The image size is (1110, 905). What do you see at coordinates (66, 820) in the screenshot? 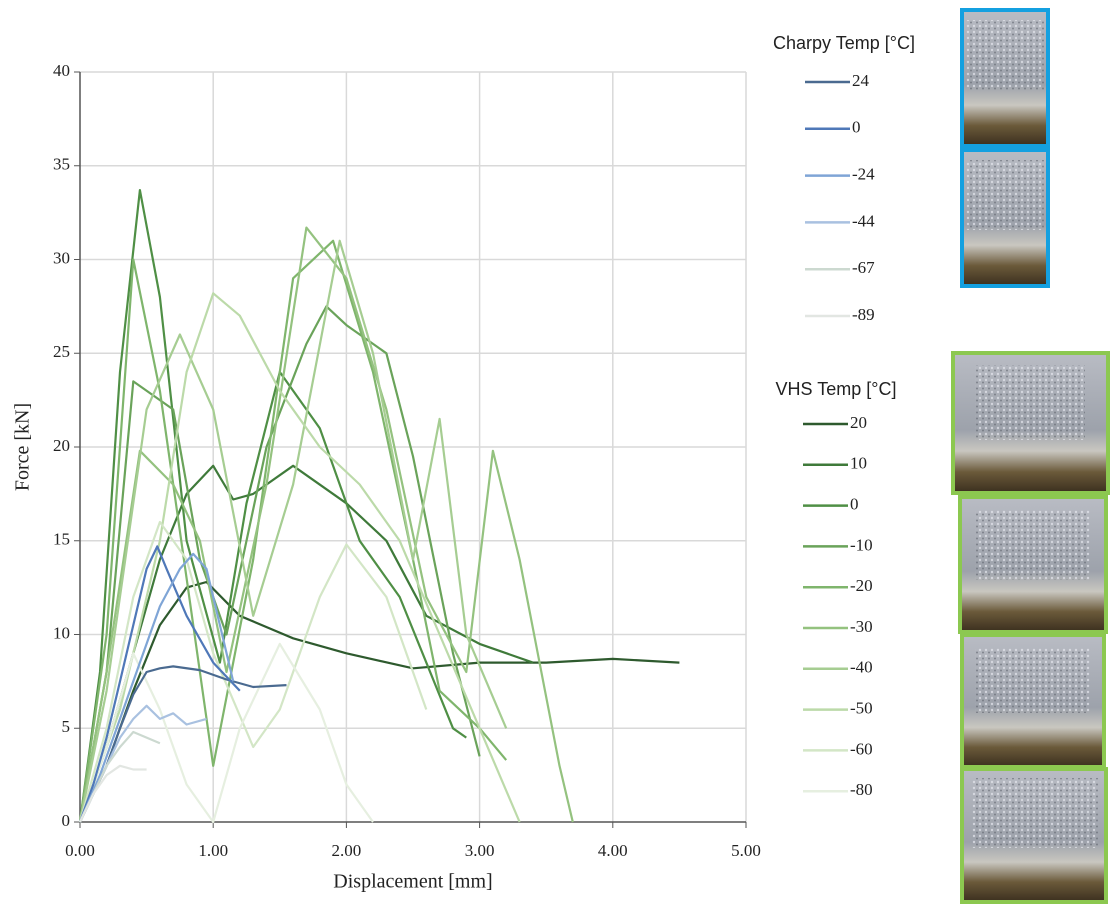
I see `y-tick-label: 0` at bounding box center [66, 820].